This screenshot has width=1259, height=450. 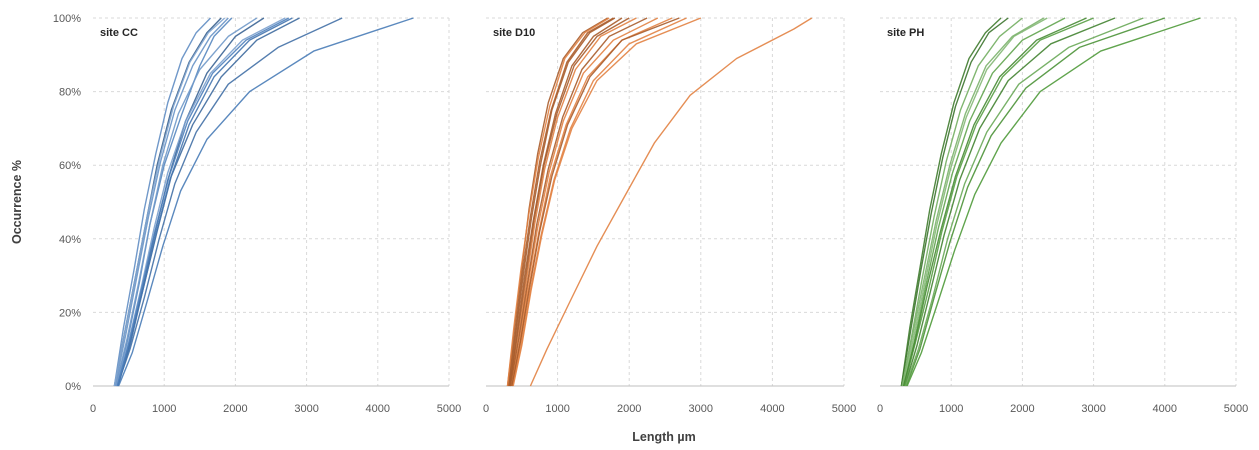 What do you see at coordinates (17, 202) in the screenshot?
I see `y-axis-title: Occurrence %` at bounding box center [17, 202].